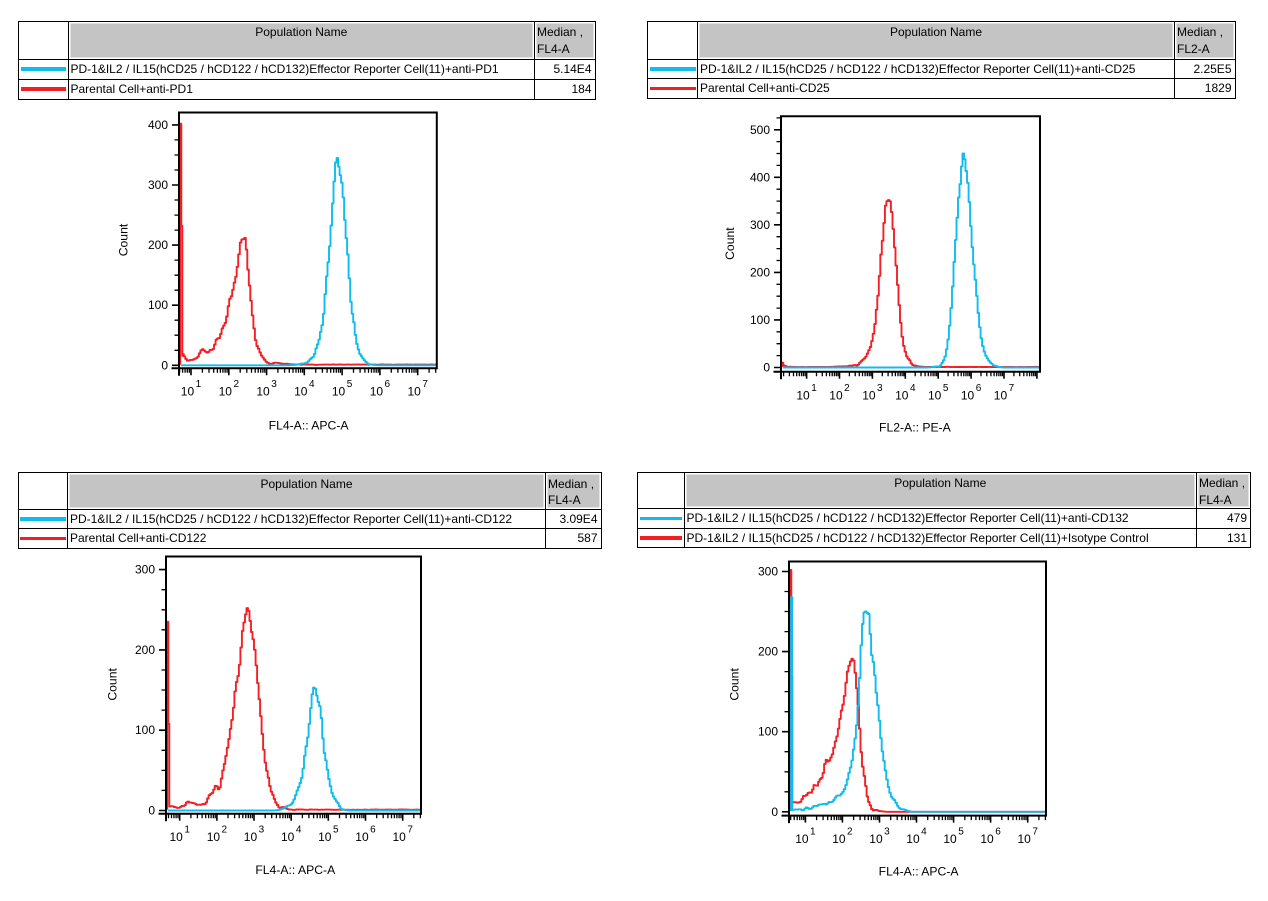 This screenshot has width=1268, height=901. I want to click on svg-text: FL2-A:: PE-A, so click(915, 427).